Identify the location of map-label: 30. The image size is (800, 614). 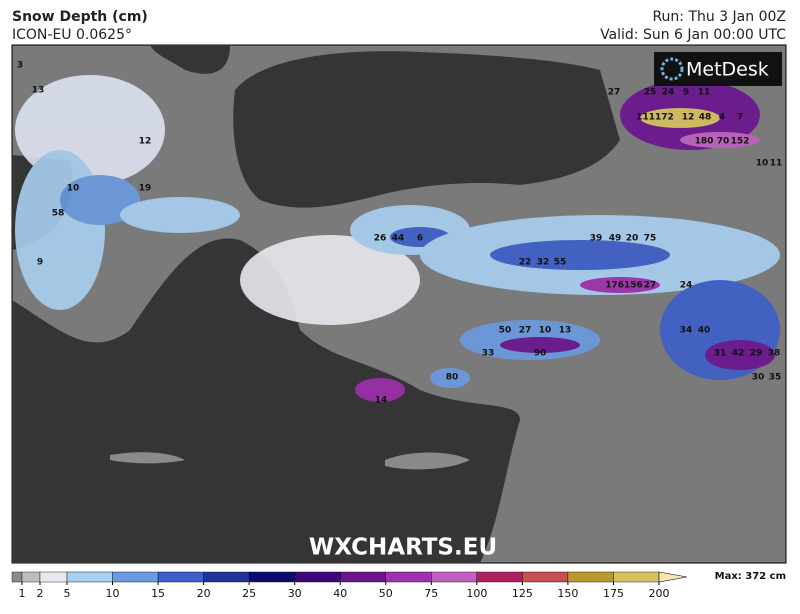
(758, 378).